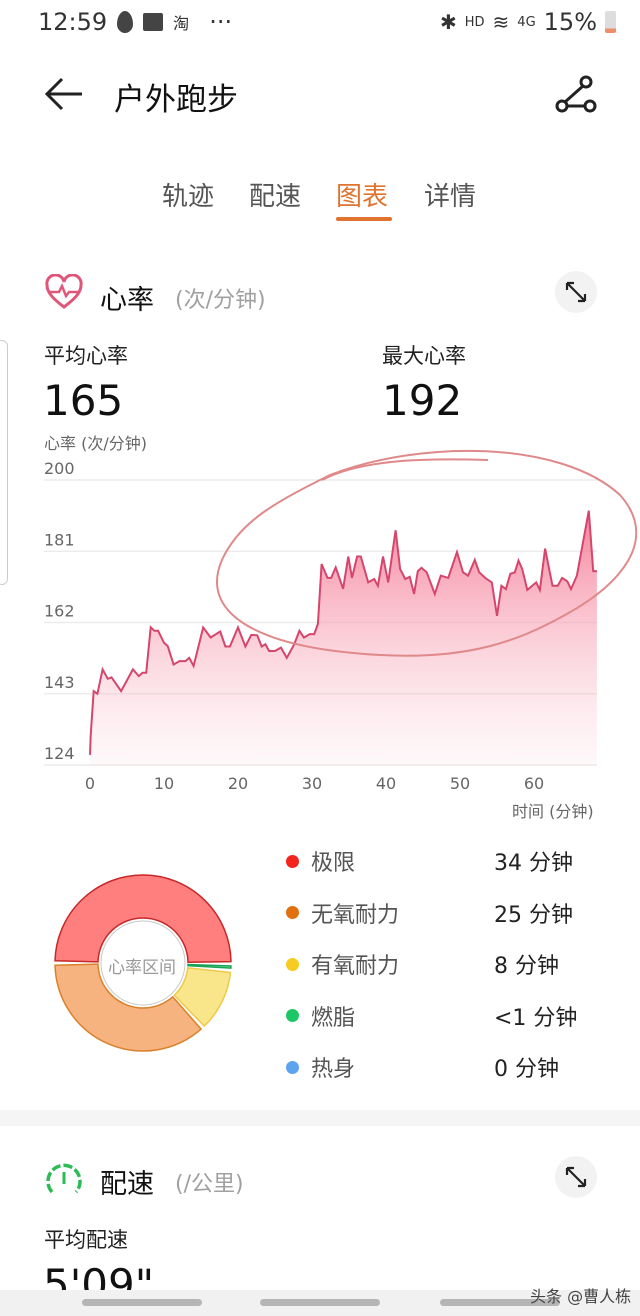 The height and width of the screenshot is (1316, 640). Describe the element at coordinates (220, 300) in the screenshot. I see `heart-rate-unit: (次/分钟)` at that location.